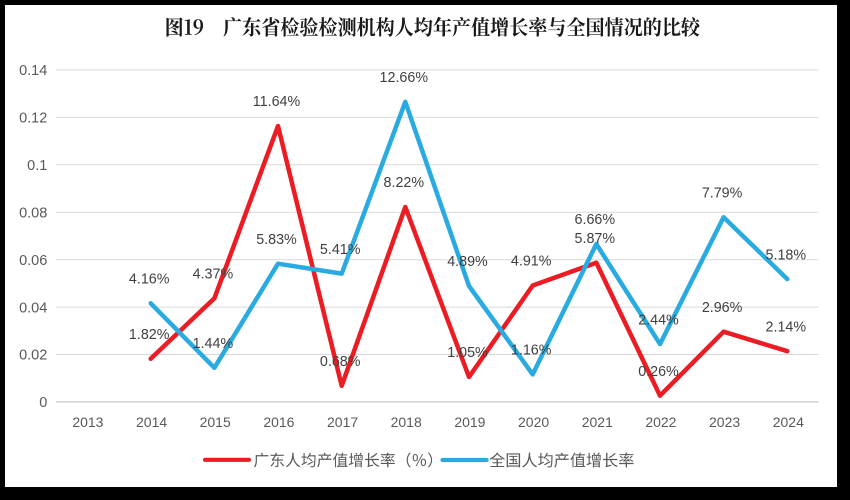 Image resolution: width=850 pixels, height=500 pixels. Describe the element at coordinates (786, 327) in the screenshot. I see `svg-text: 2.14%` at that location.